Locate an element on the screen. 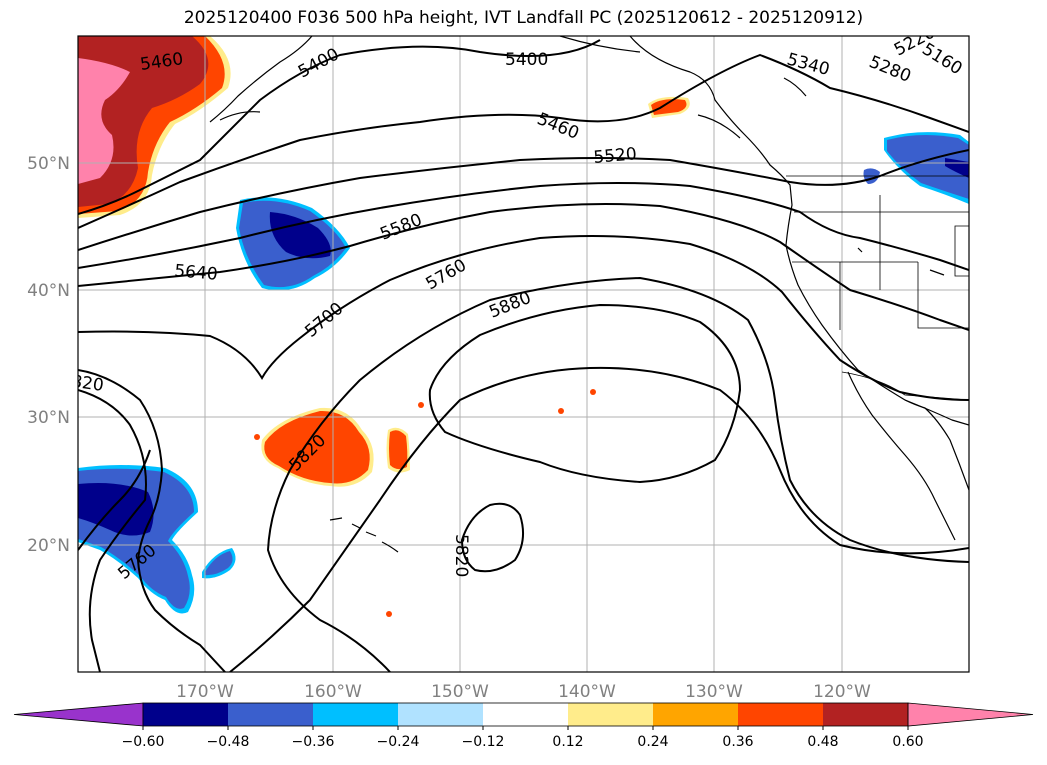 The height and width of the screenshot is (765, 1047). colorbar-tick-label: 0.24 is located at coordinates (652, 742).